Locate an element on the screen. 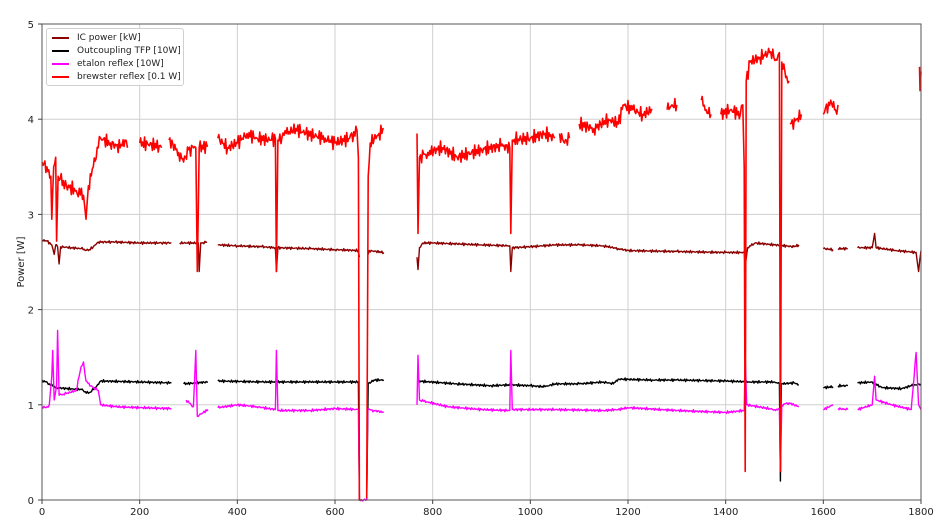 This screenshot has width=950, height=530. legend-label: Outcoupling TFP [10W] is located at coordinates (129, 51).